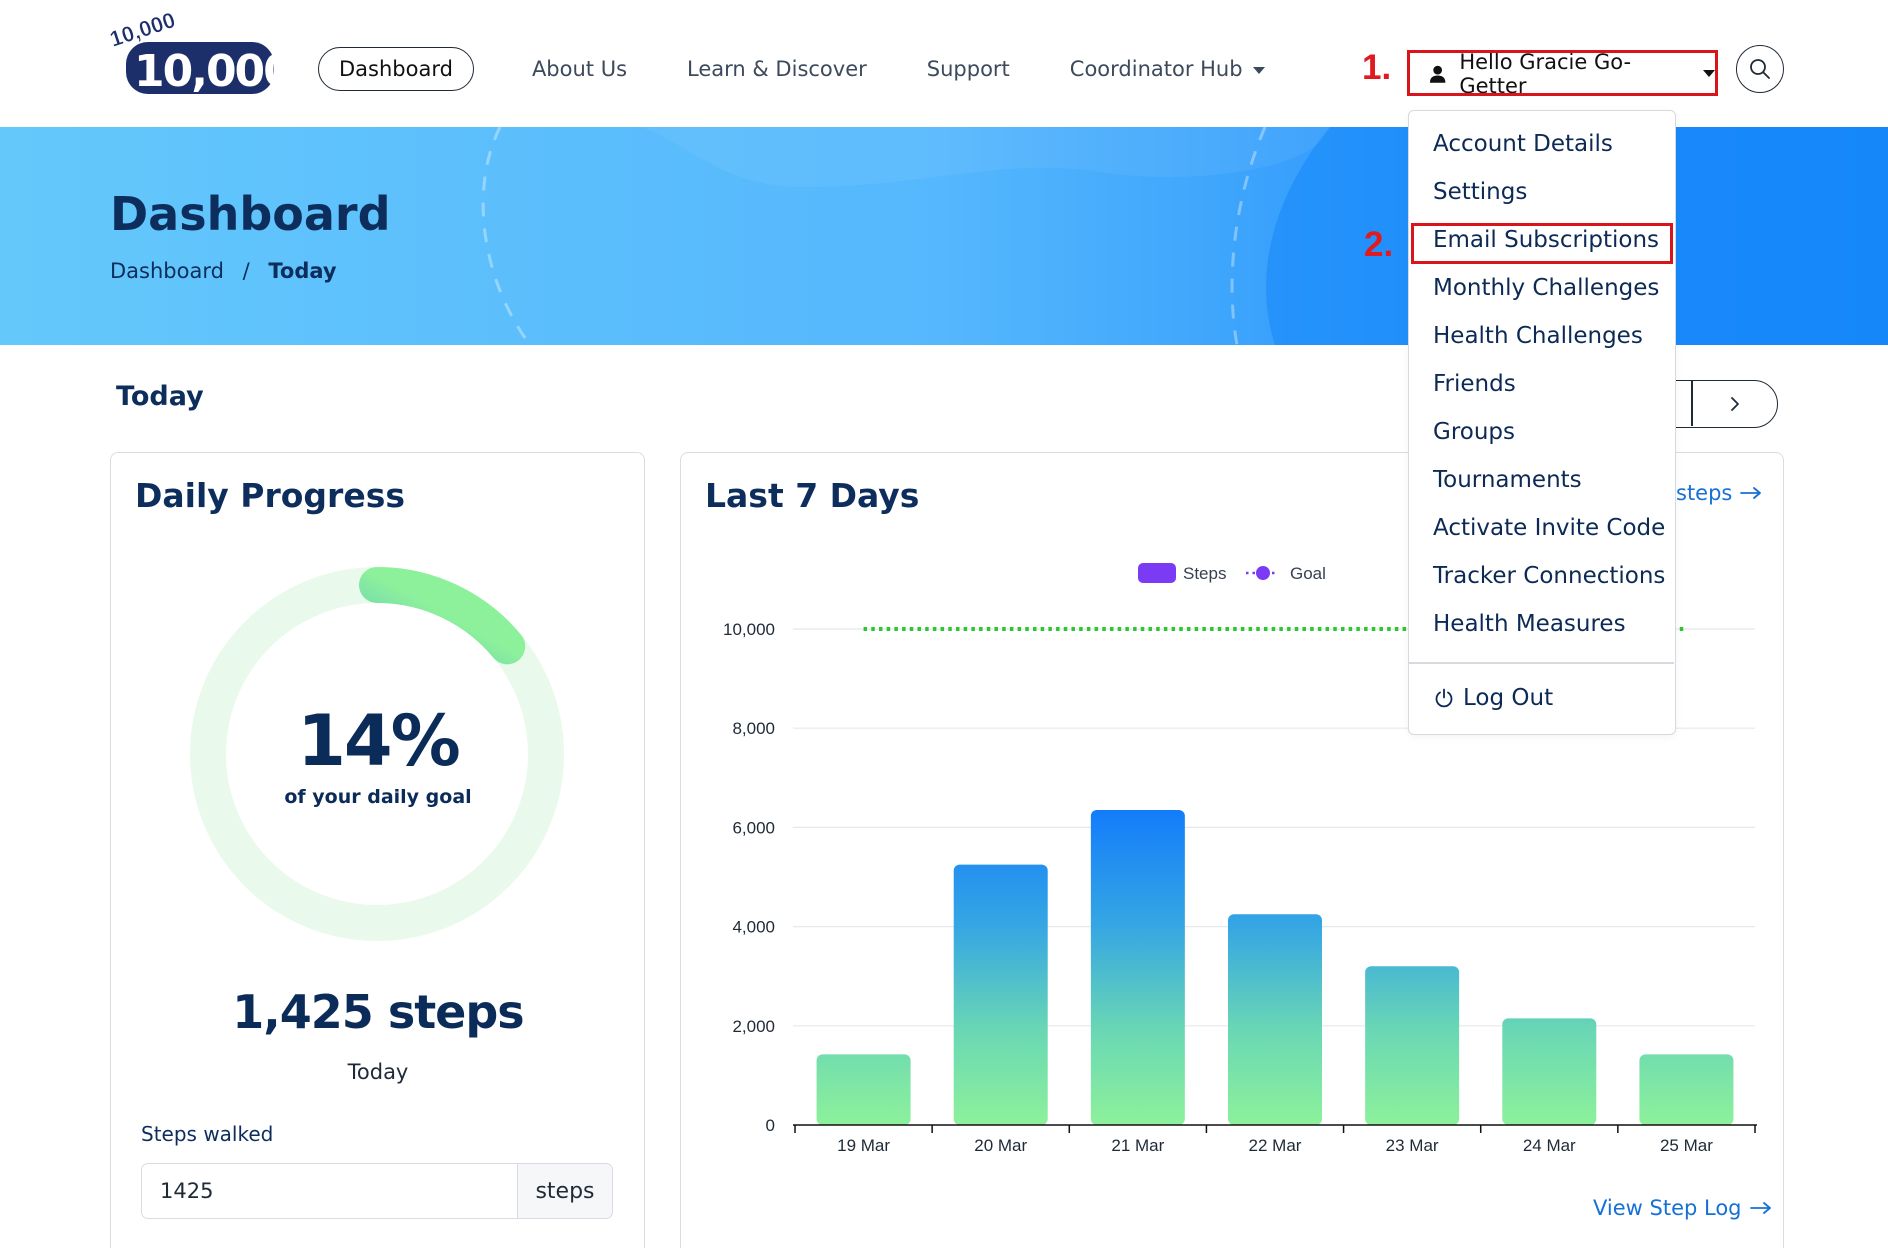 The image size is (1888, 1248). What do you see at coordinates (1137, 1145) in the screenshot?
I see `x-tick-label: 21 Mar` at bounding box center [1137, 1145].